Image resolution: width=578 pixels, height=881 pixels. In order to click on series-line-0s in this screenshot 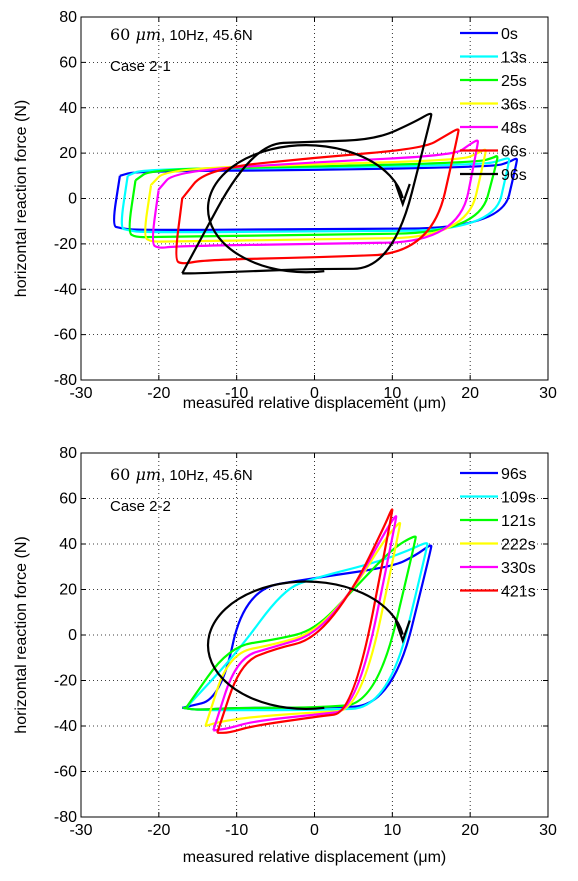, I will do `click(315, 194)`.